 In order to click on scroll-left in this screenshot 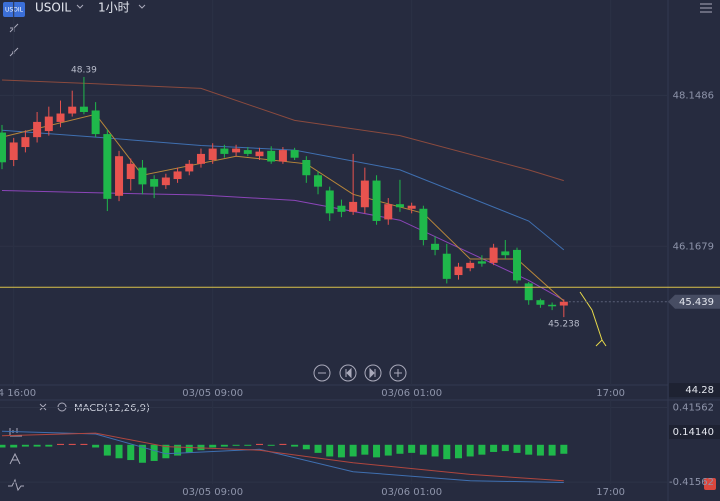, I will do `click(348, 373)`.